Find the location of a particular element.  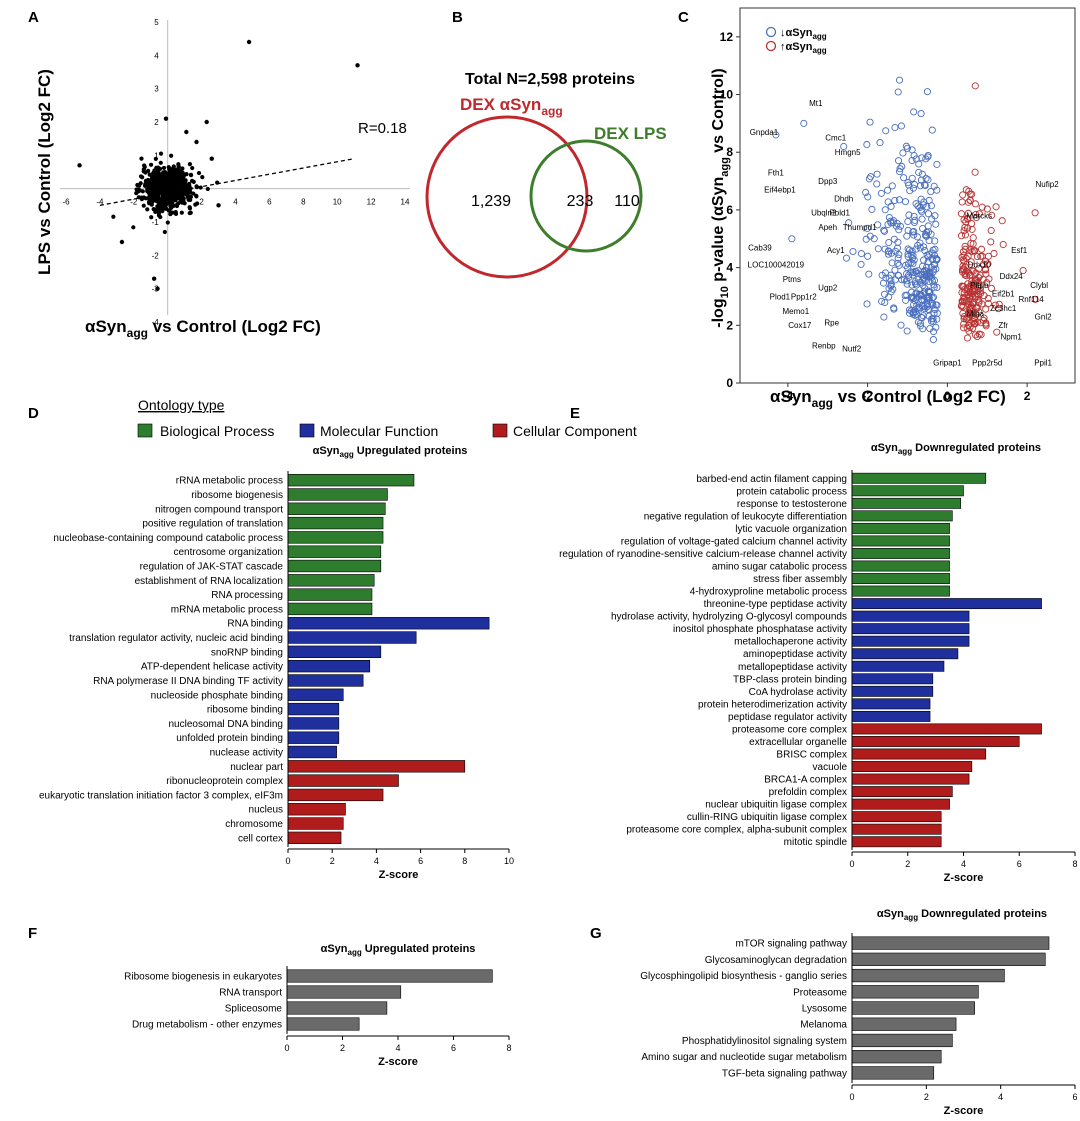

bar-category-label: TGF-beta signaling pathway is located at coordinates (784, 1073).